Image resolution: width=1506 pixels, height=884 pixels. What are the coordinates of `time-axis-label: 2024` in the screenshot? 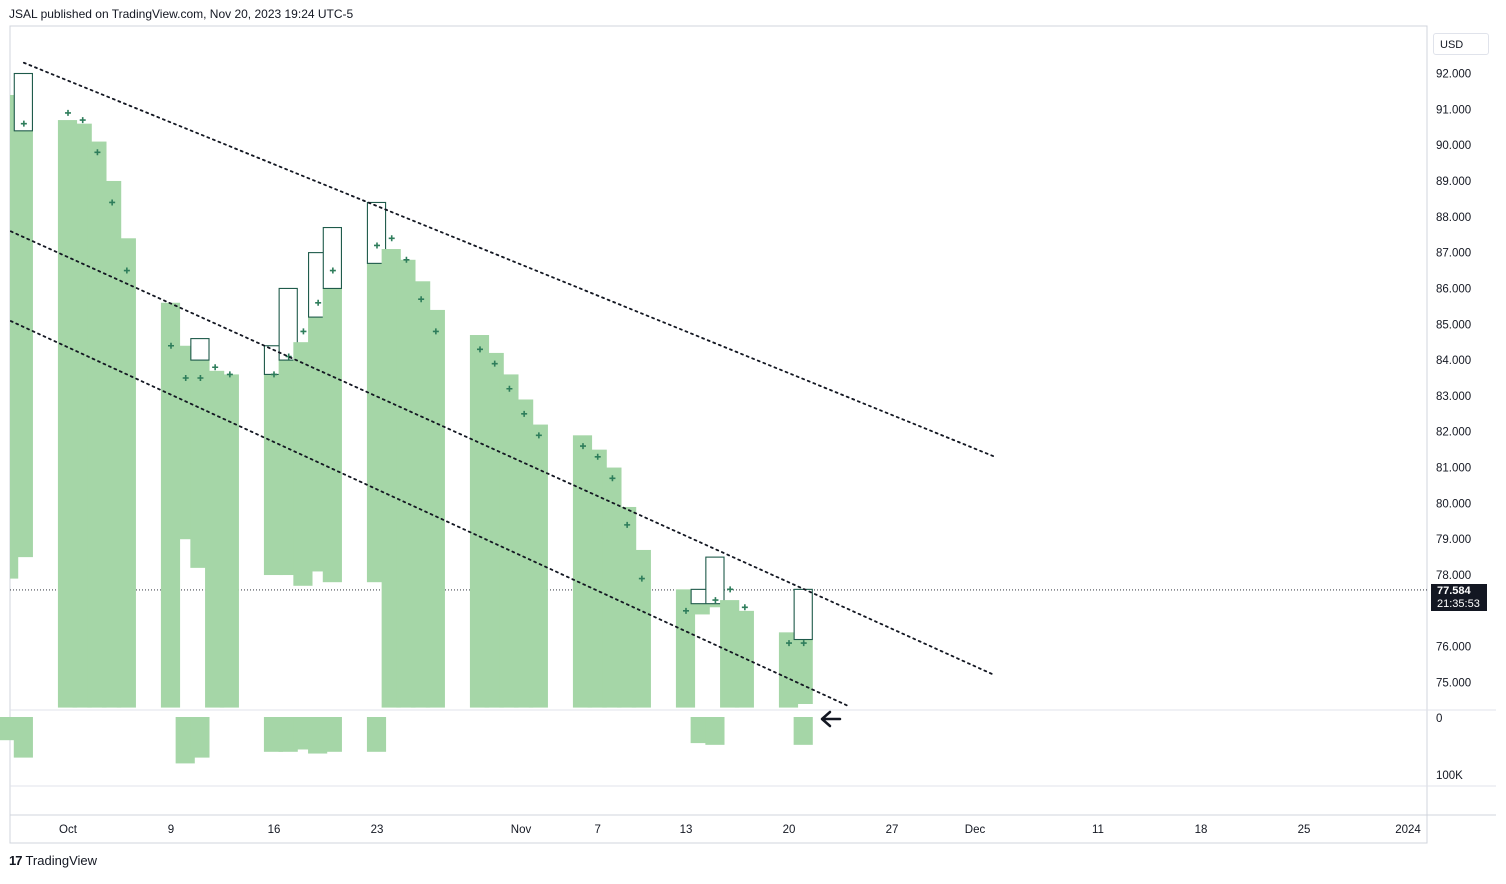 It's located at (1408, 830).